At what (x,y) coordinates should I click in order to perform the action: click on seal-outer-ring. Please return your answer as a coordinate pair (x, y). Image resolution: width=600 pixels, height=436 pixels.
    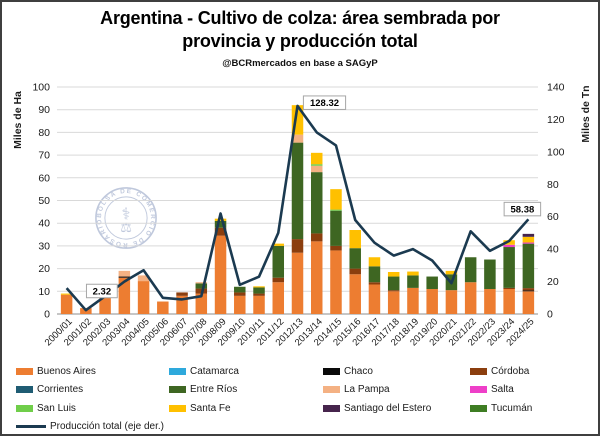
    Looking at the image, I should click on (126, 218).